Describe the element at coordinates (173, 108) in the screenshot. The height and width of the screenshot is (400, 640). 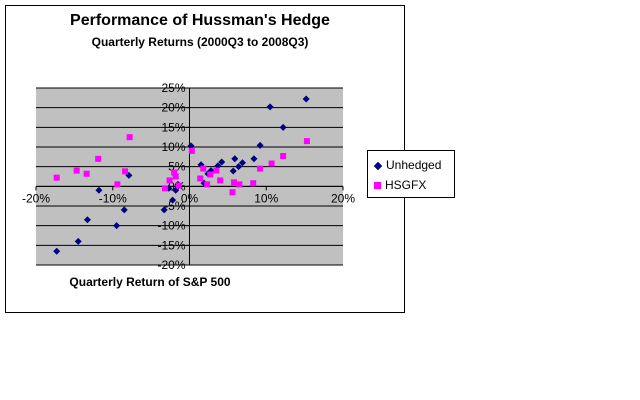
I see `y-tick-label: 20%` at that location.